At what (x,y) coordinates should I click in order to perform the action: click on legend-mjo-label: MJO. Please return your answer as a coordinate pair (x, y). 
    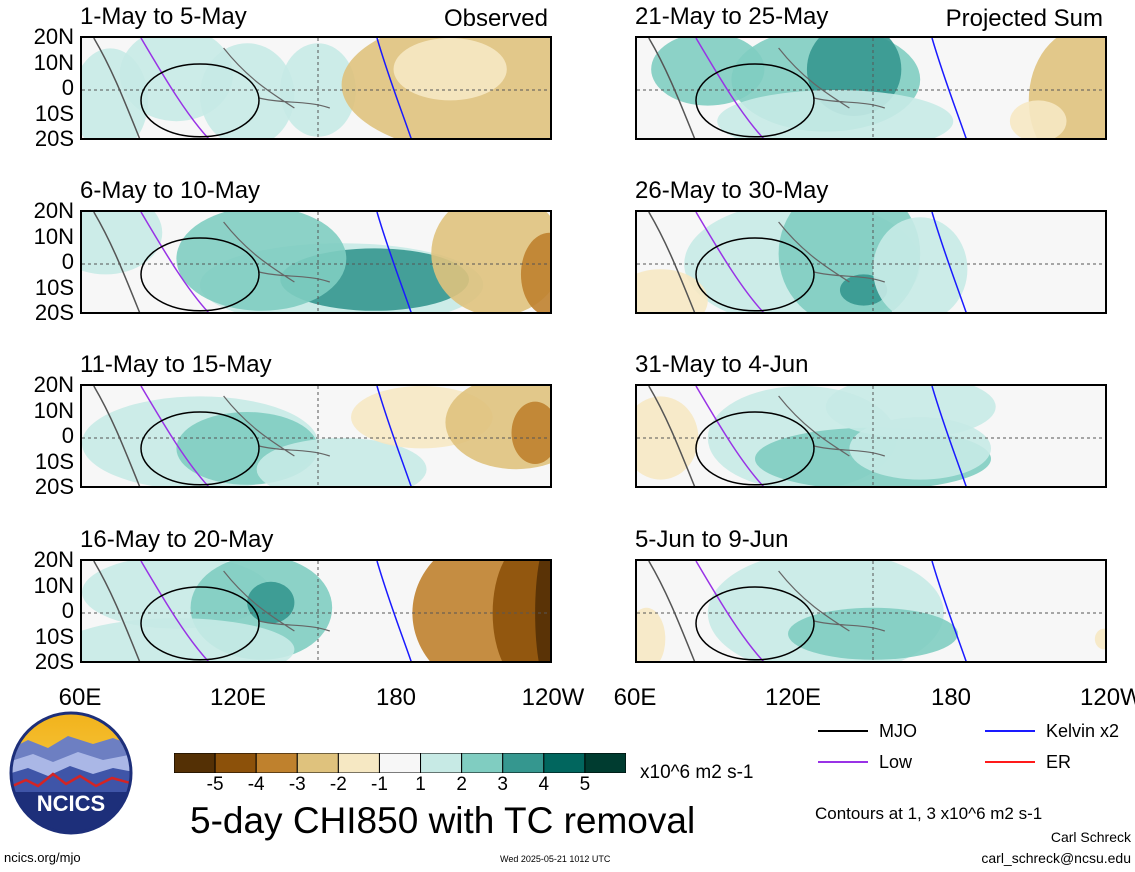
    Looking at the image, I should click on (898, 731).